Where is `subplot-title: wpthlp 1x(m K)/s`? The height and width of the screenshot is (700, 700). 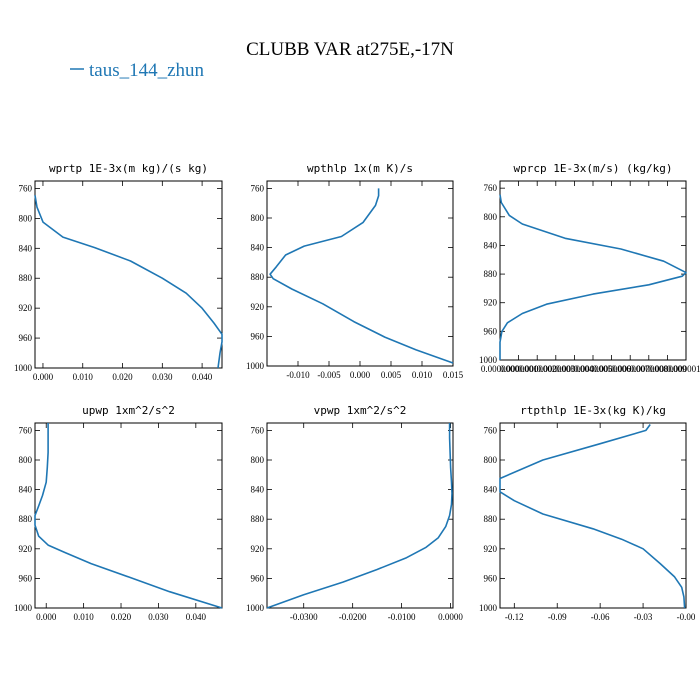
subplot-title: wpthlp 1x(m K)/s is located at coordinates (360, 168).